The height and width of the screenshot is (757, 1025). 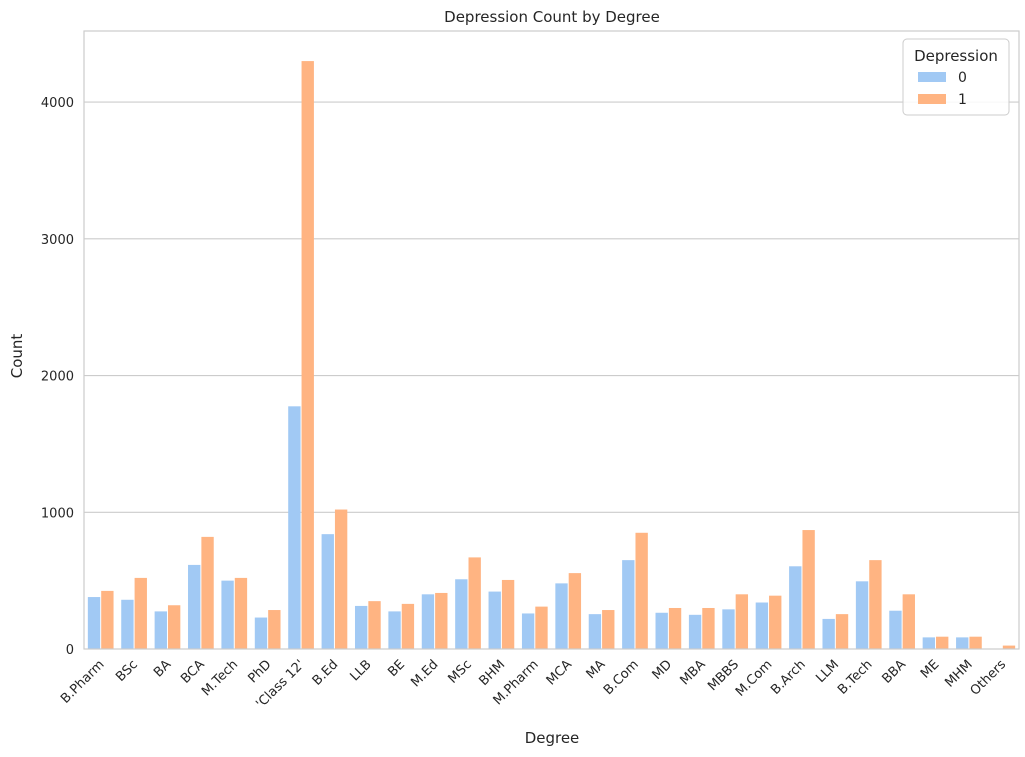 I want to click on bar-'Class 12'-1, so click(x=307, y=355).